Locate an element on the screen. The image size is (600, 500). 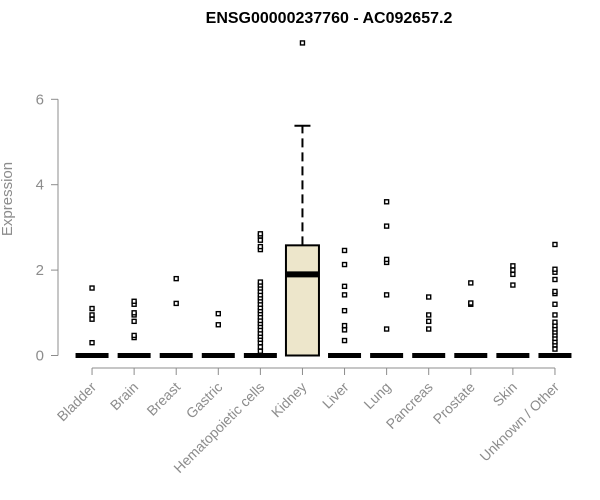
box-body is located at coordinates (302, 300).